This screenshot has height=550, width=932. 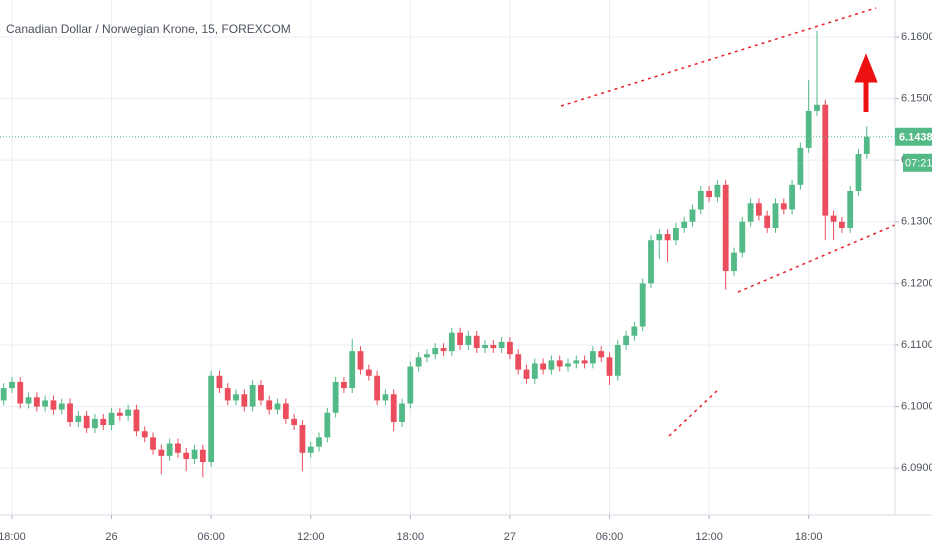 I want to click on y-tick-label: 6.10000, so click(x=916, y=406).